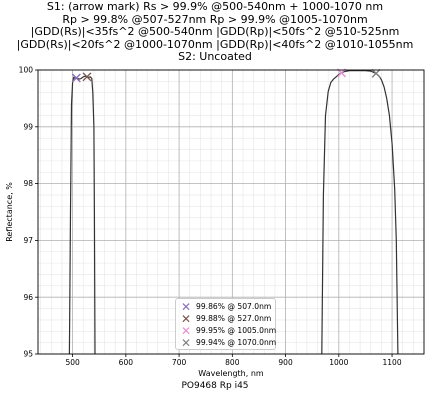  What do you see at coordinates (231, 373) in the screenshot?
I see `x-axis-label: Wavelength, nm` at bounding box center [231, 373].